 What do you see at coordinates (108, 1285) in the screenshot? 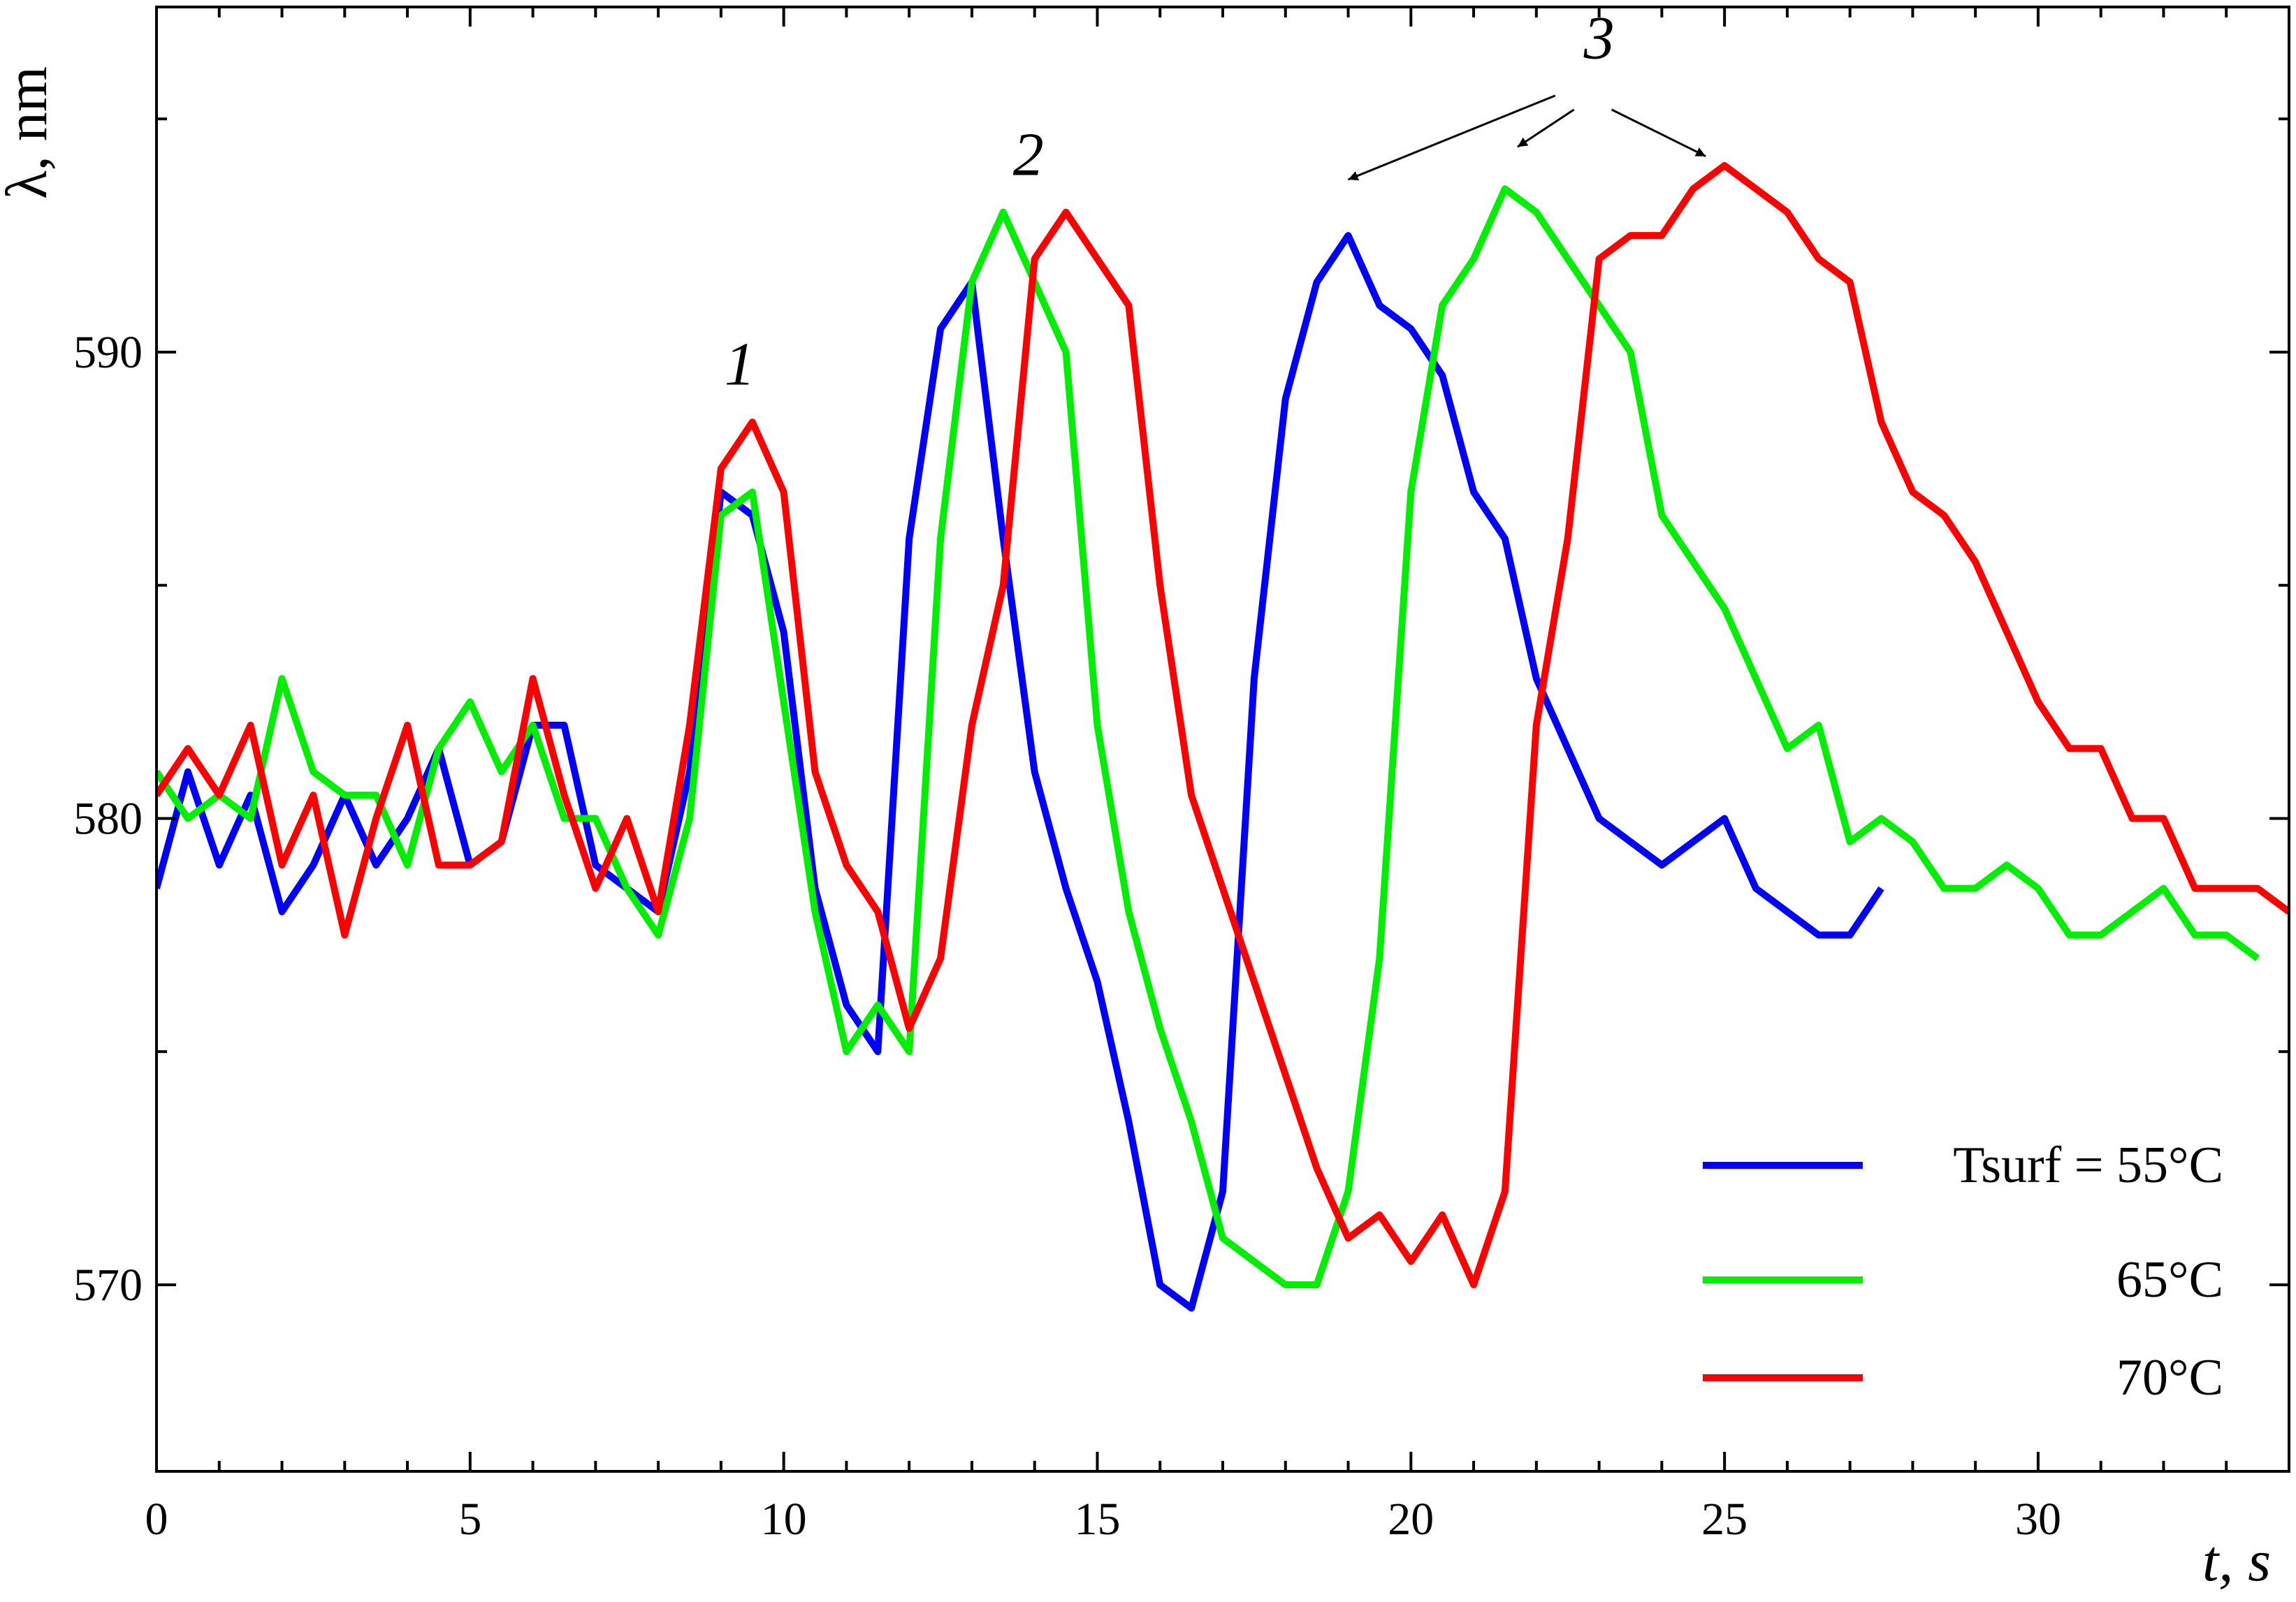
I see `y-tick-label: 570` at bounding box center [108, 1285].